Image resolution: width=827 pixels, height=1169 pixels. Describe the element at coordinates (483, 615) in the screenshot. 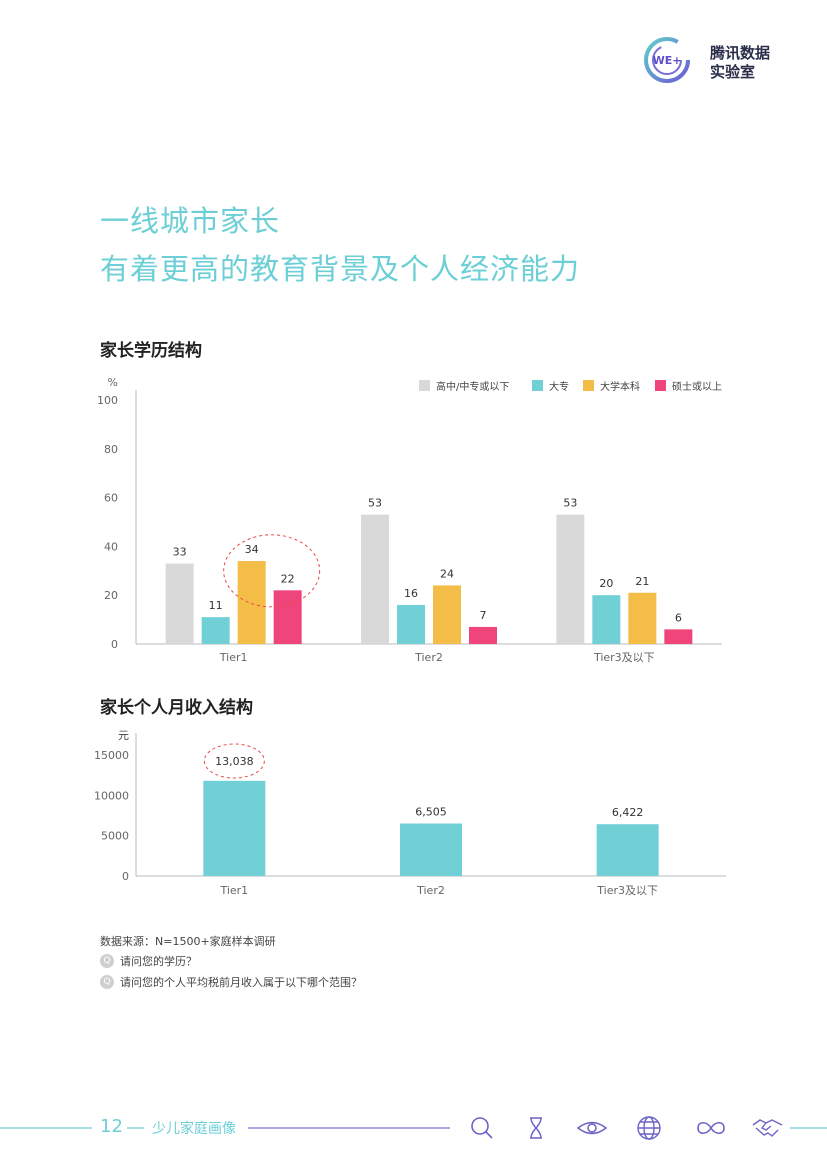

I see `data-label: 7` at that location.